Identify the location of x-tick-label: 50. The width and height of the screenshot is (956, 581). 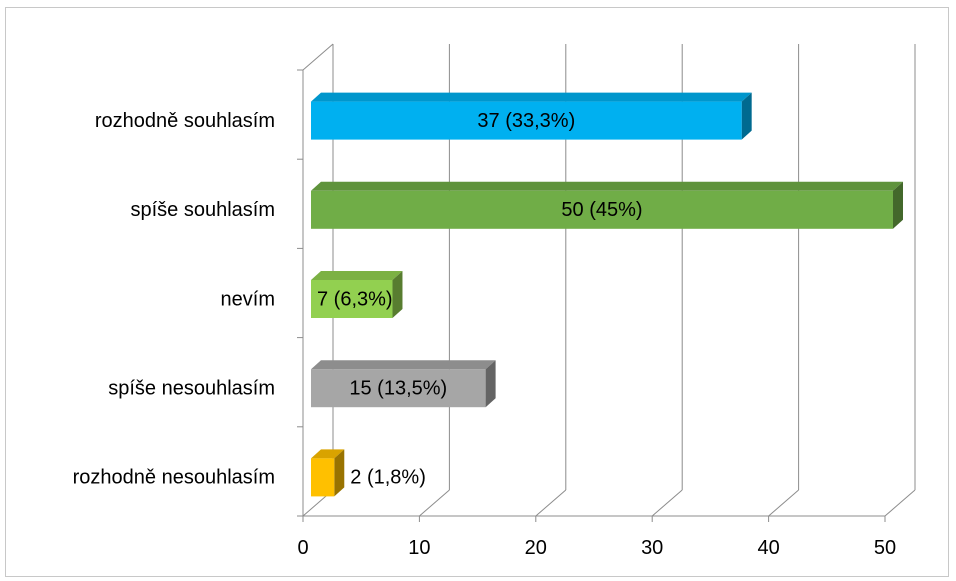
(885, 548).